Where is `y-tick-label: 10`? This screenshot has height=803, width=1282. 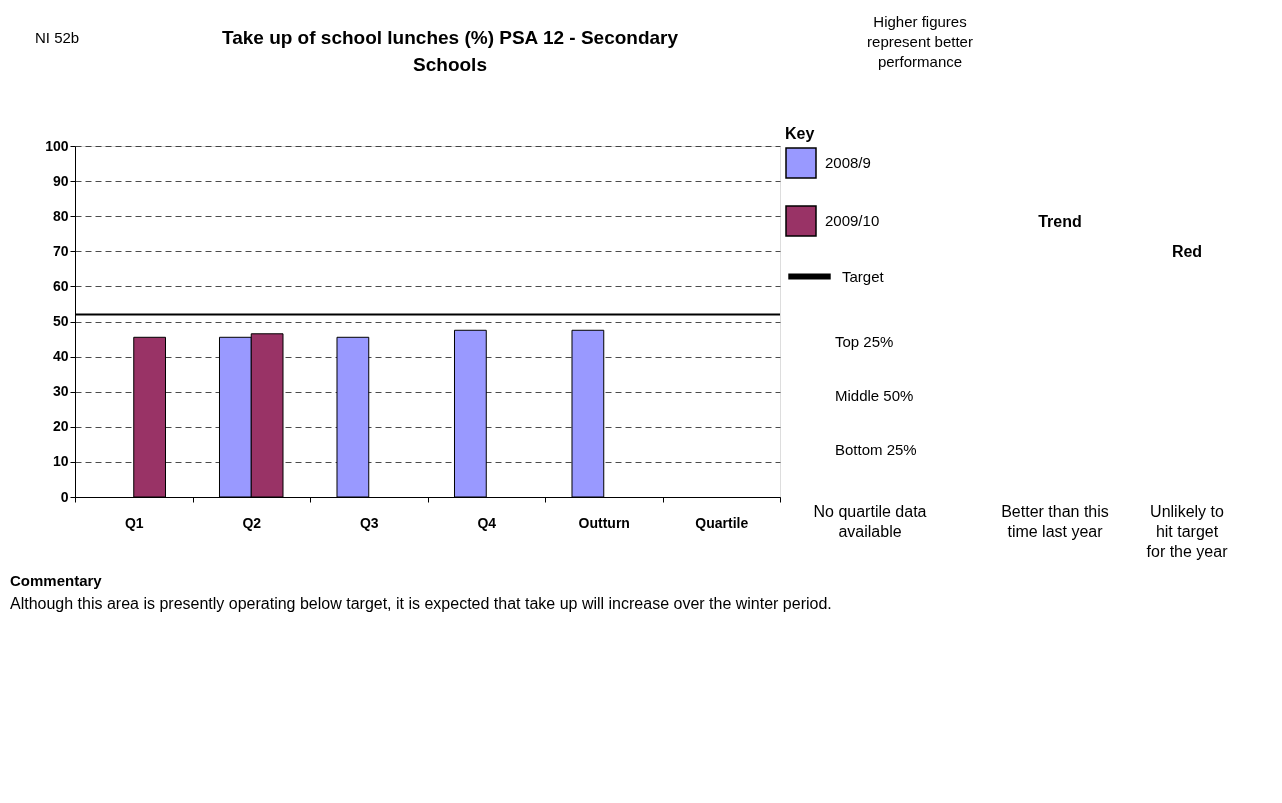
y-tick-label: 10 is located at coordinates (60, 461).